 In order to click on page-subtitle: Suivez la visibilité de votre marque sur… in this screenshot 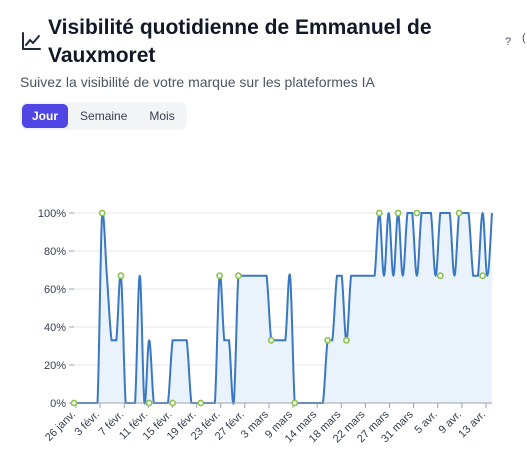, I will do `click(197, 82)`.